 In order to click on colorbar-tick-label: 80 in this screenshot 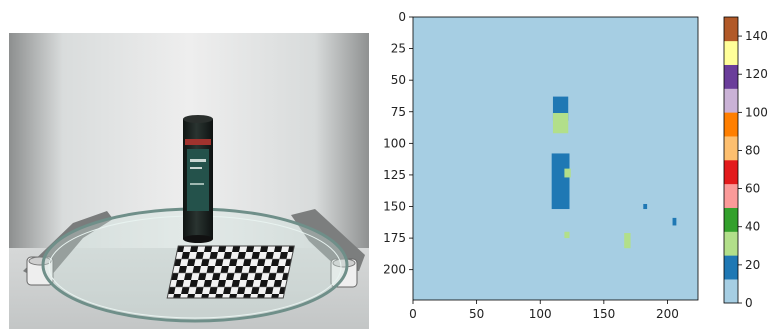, I will do `click(752, 150)`.